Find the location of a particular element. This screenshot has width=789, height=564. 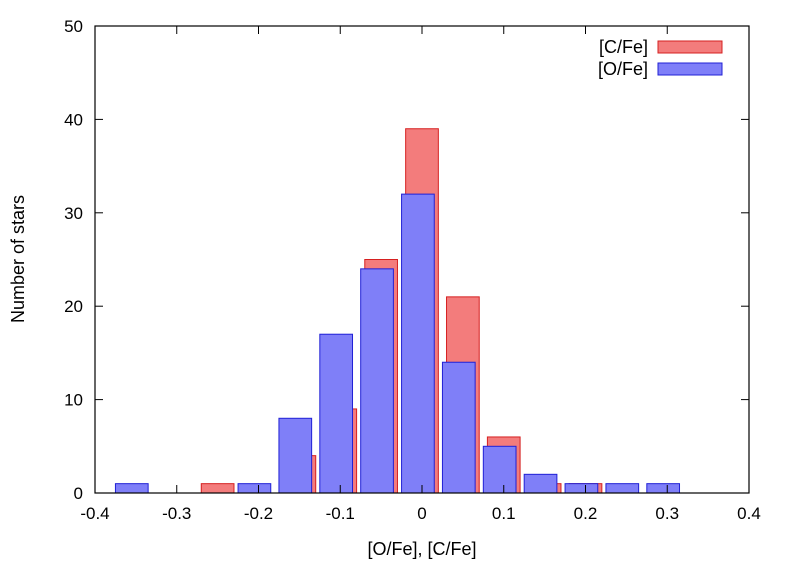

x-tick-label: 0.3 is located at coordinates (667, 513).